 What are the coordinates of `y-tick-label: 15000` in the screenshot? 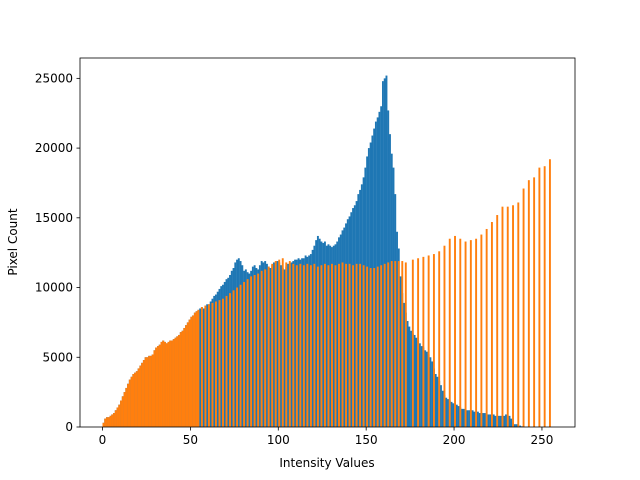 It's located at (54, 218).